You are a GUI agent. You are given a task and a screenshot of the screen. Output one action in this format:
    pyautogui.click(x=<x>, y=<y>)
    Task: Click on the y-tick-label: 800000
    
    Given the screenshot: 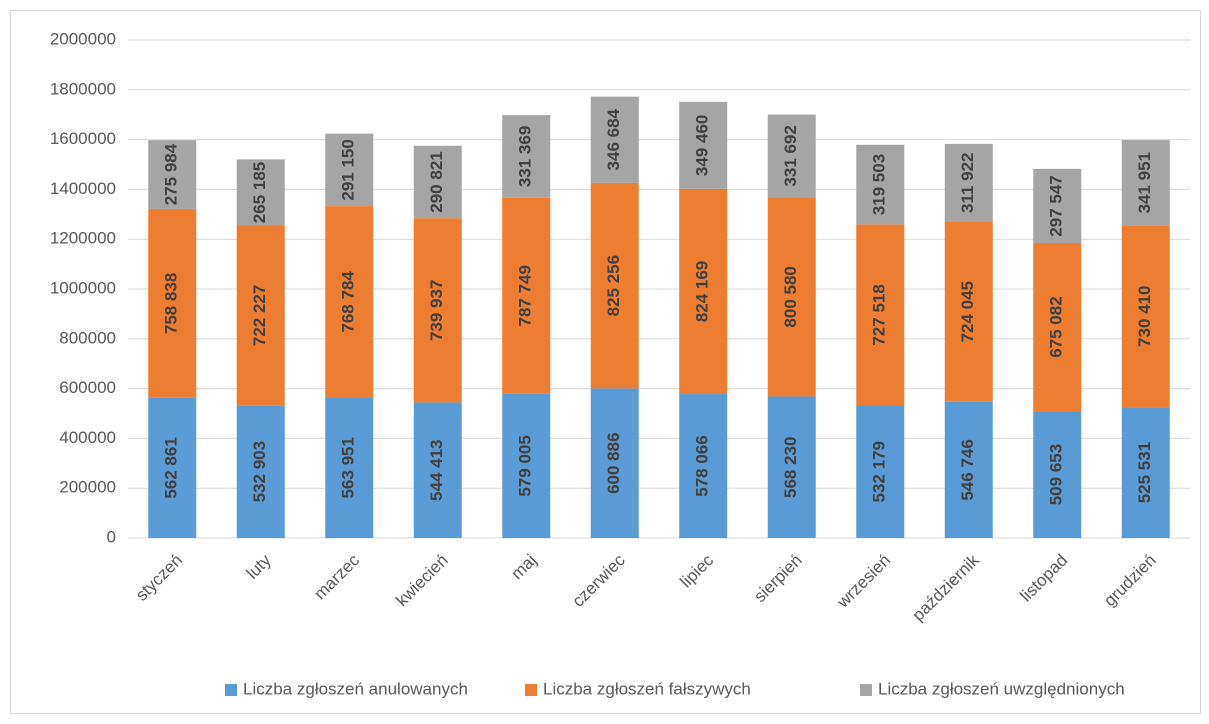 What is the action you would take?
    pyautogui.click(x=87, y=337)
    